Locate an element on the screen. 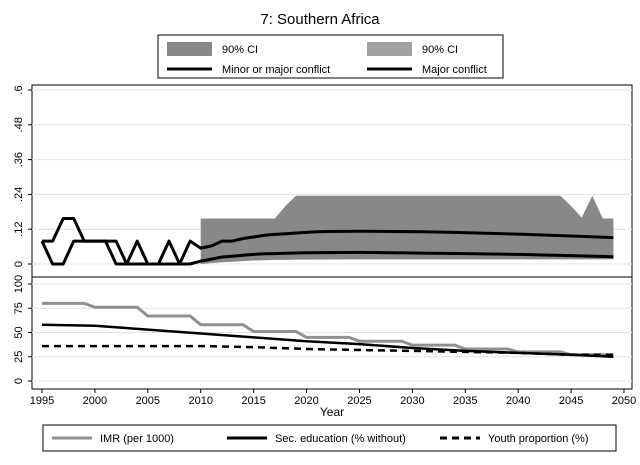  top-legend-frame is located at coordinates (330, 56).